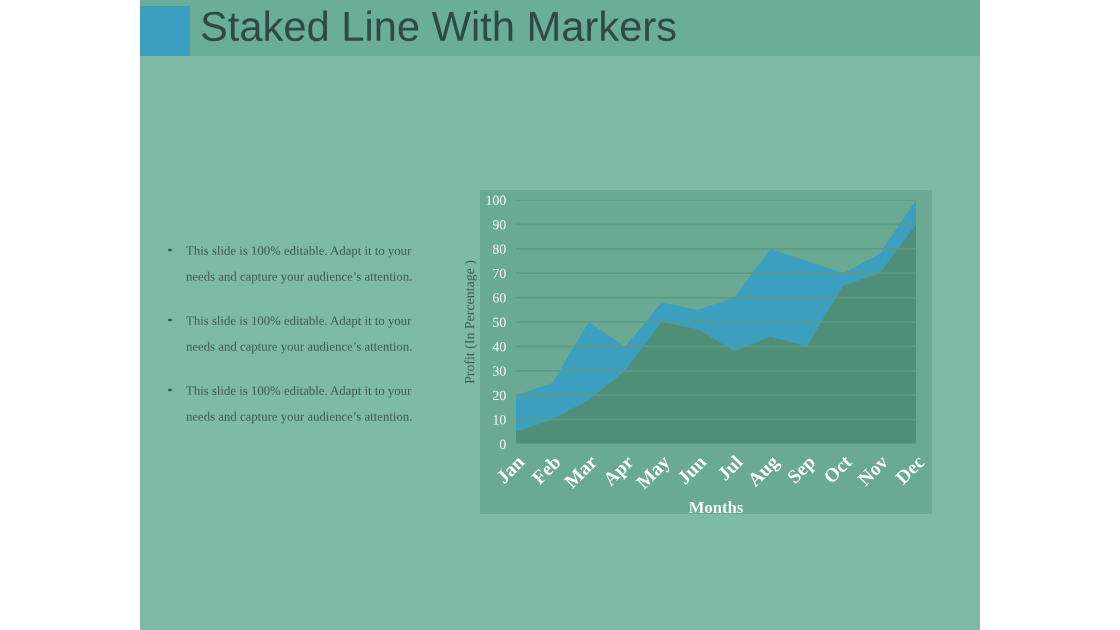 The image size is (1120, 630). Describe the element at coordinates (715, 507) in the screenshot. I see `x-axis-title: Months` at that location.